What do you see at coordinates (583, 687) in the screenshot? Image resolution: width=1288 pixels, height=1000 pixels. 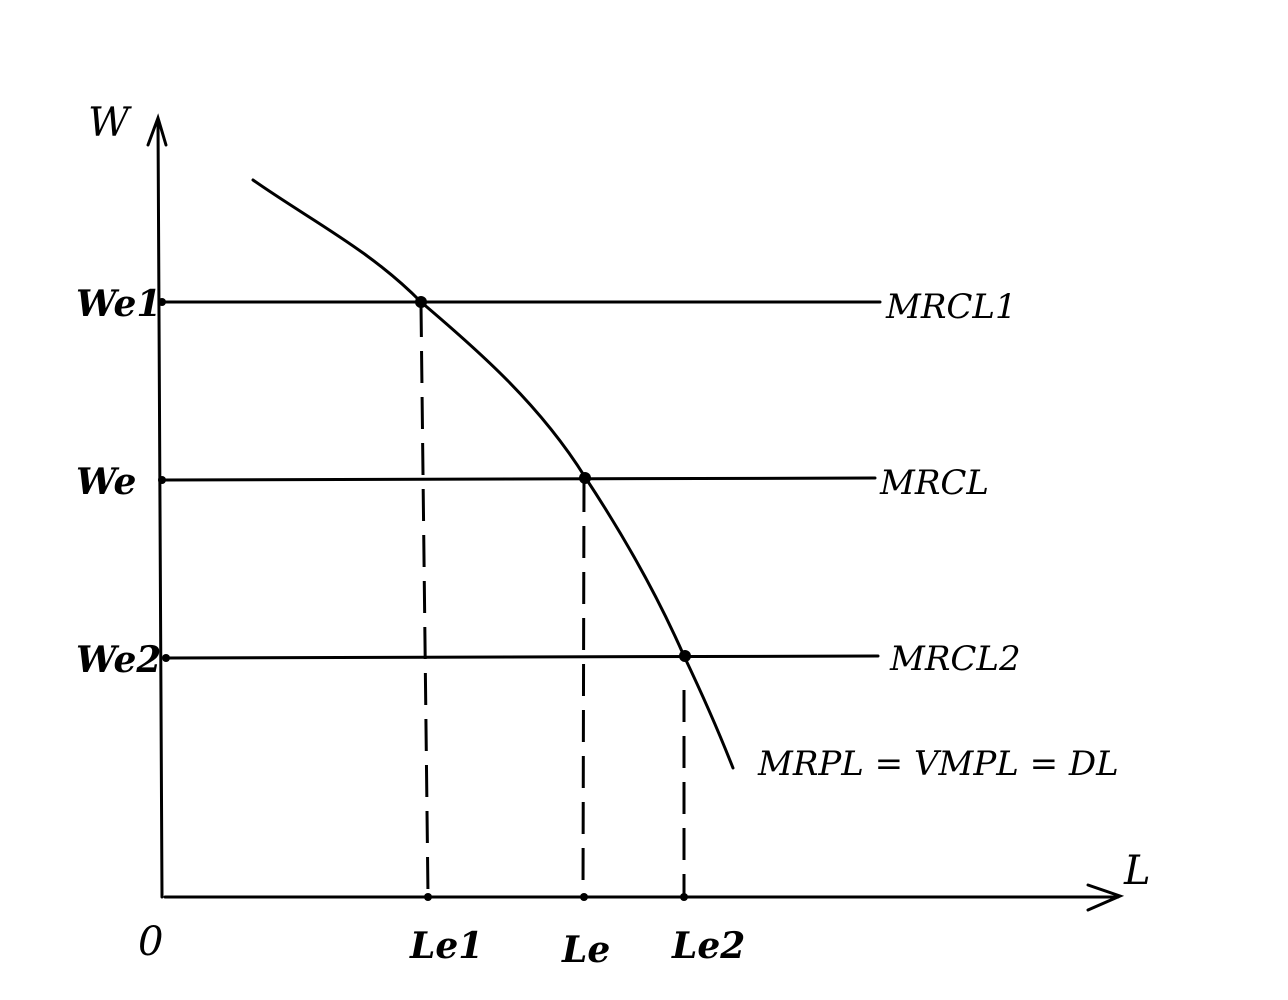 I see `dashed-line-le` at bounding box center [583, 687].